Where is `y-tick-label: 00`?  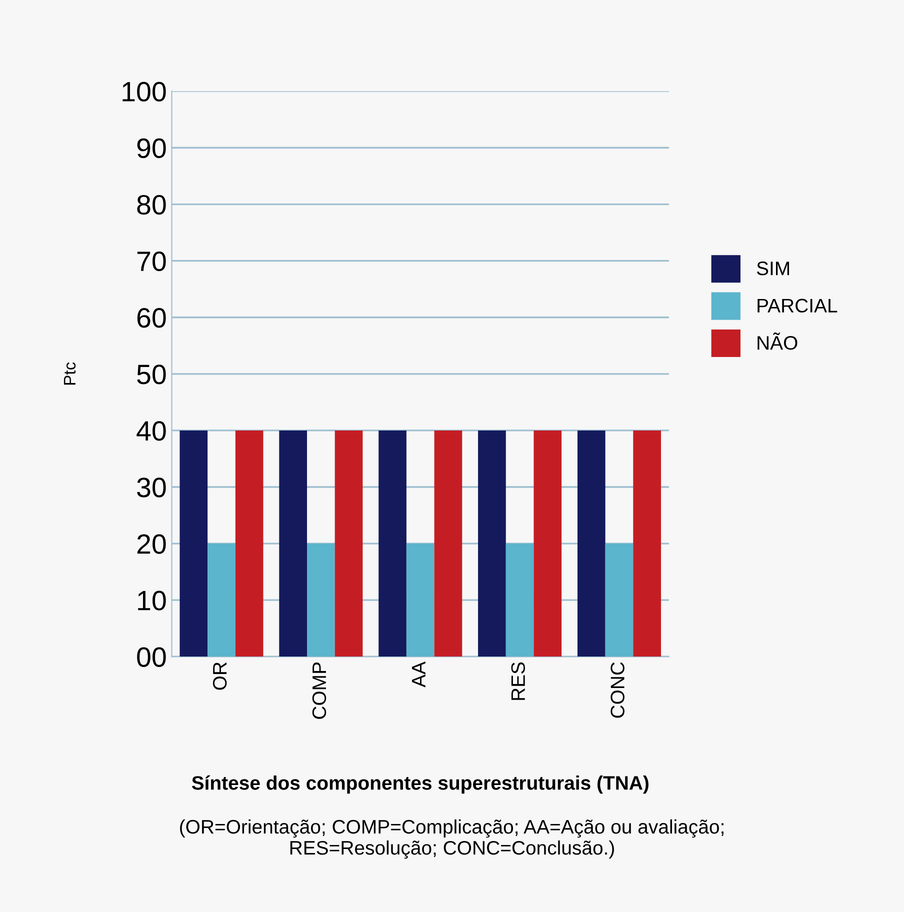
y-tick-label: 00 is located at coordinates (151, 657).